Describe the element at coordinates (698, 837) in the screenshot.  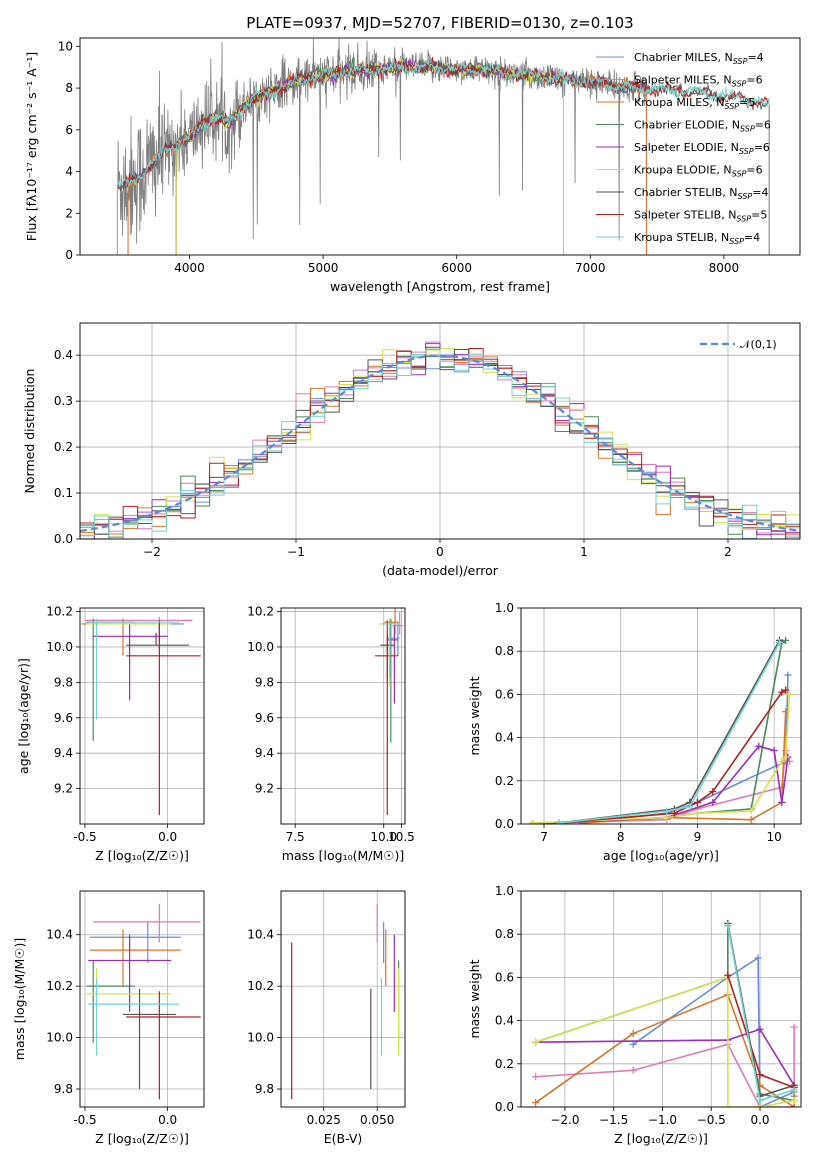
I see `x-tick-label: 9` at that location.